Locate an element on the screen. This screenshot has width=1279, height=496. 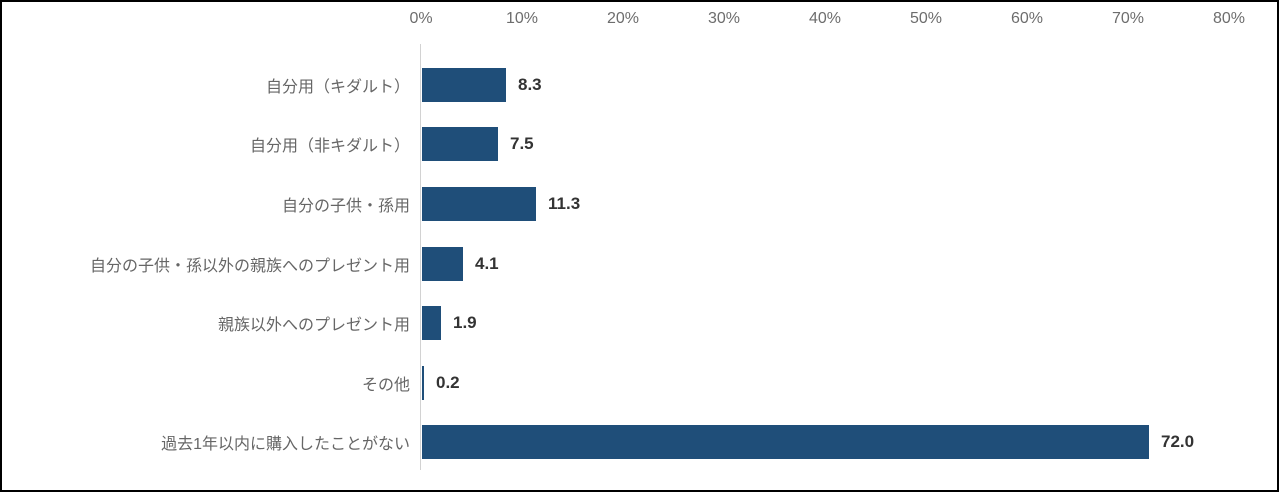
x-tick-label: 80% is located at coordinates (1229, 18).